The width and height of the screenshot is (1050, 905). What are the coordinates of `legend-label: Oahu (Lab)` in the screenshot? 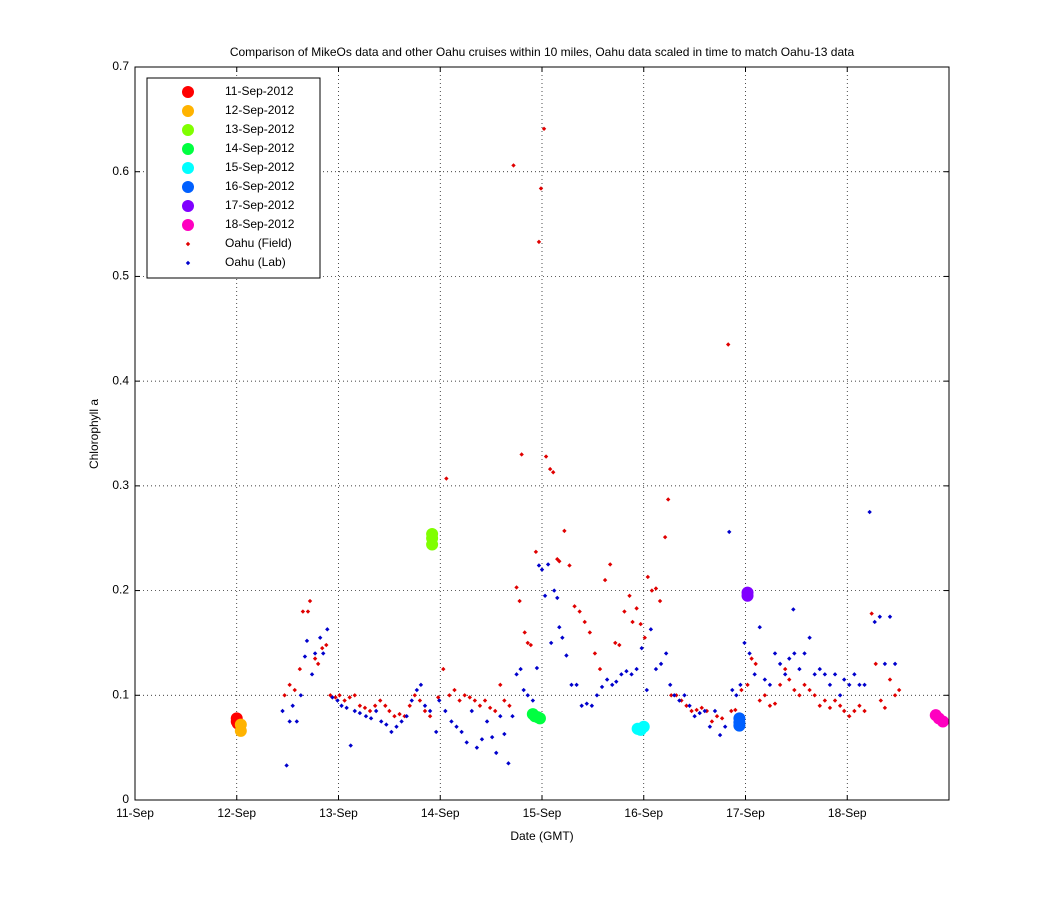 It's located at (255, 262).